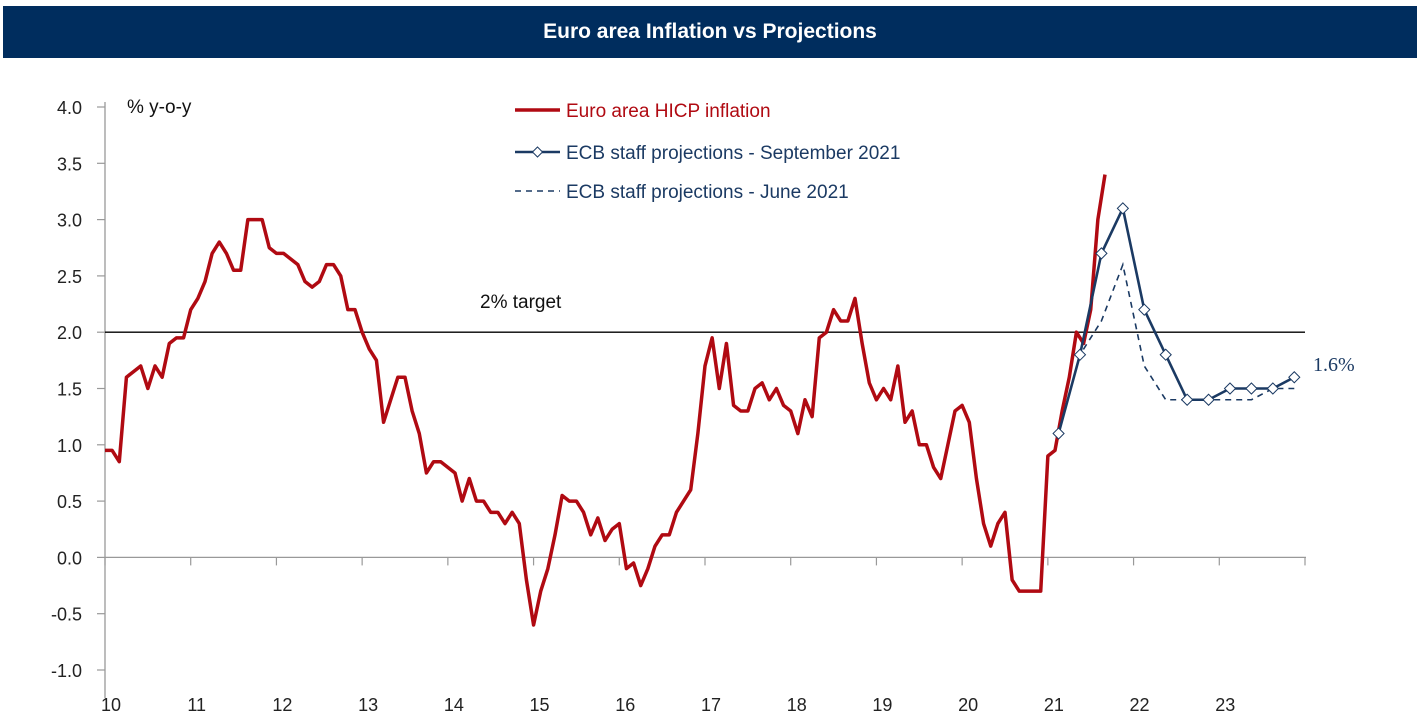 This screenshot has height=726, width=1419. What do you see at coordinates (625, 705) in the screenshot?
I see `x-tick-label: 16` at bounding box center [625, 705].